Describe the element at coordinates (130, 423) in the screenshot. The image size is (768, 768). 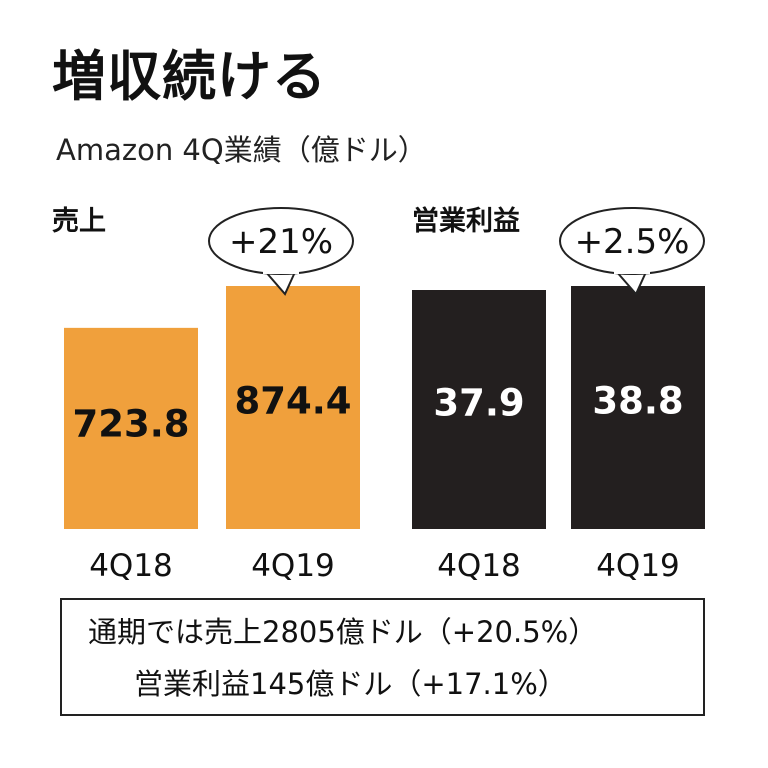
I see `bar-value-label: 723.8` at that location.